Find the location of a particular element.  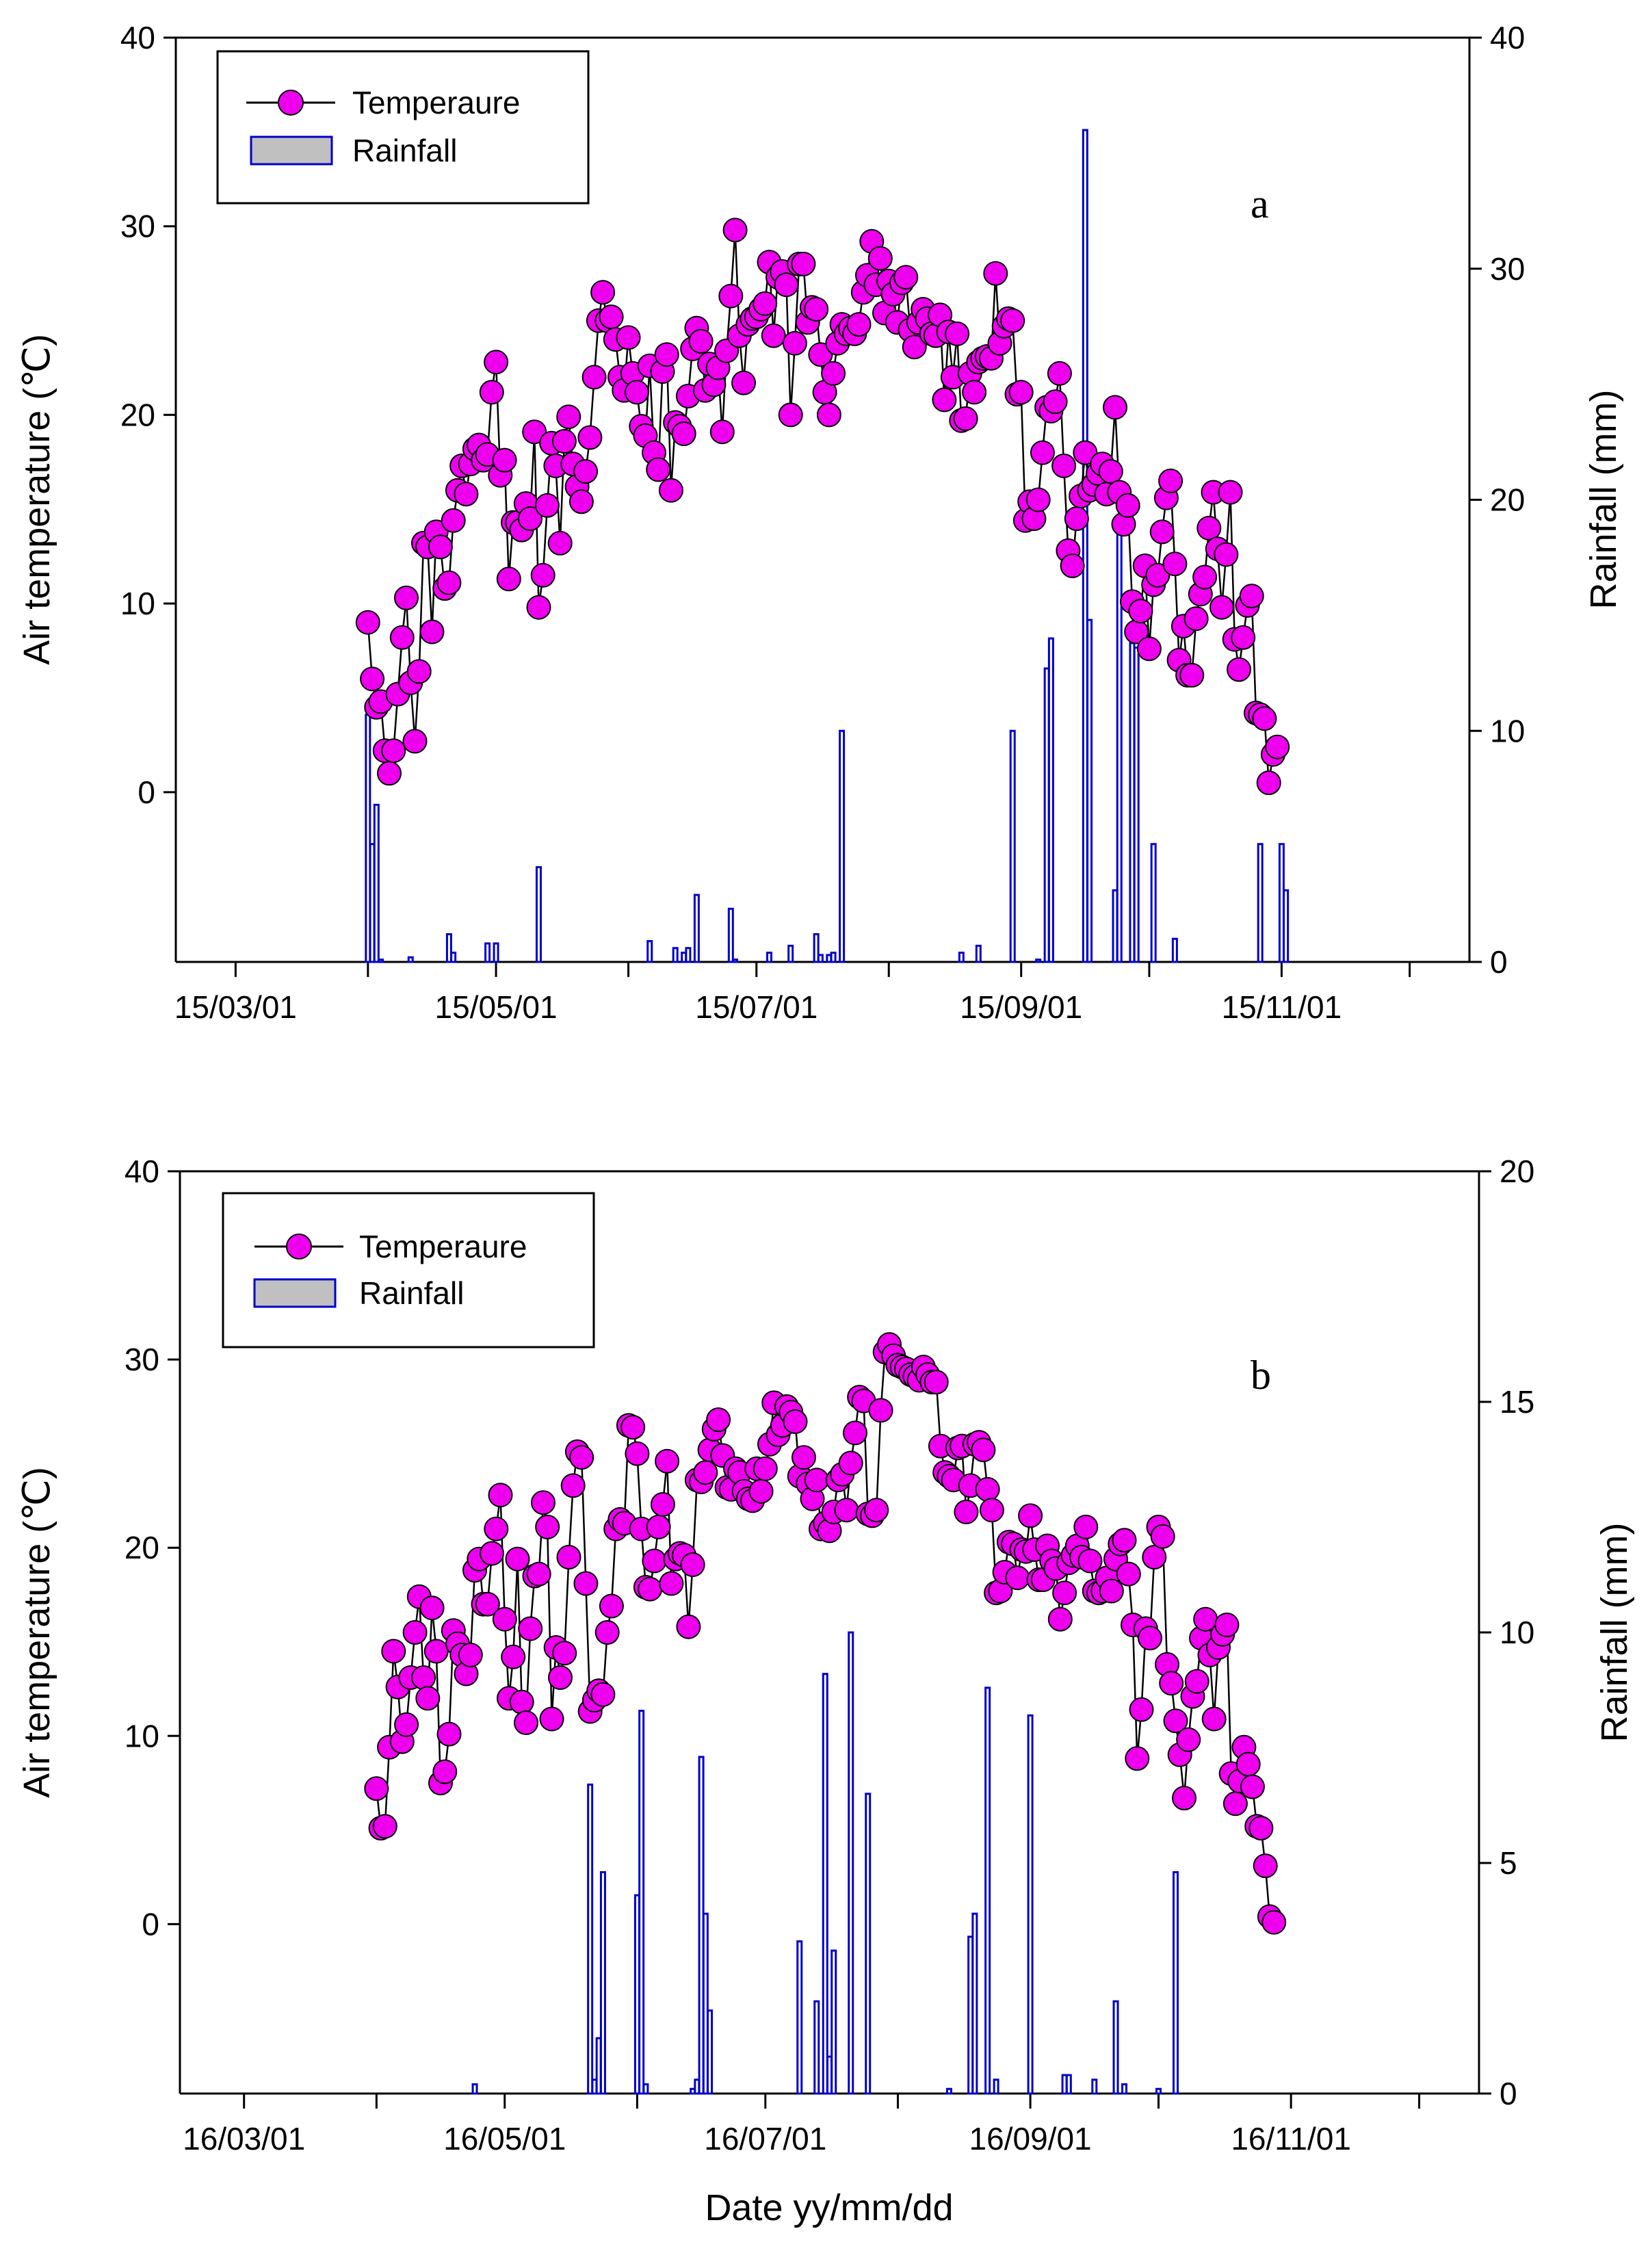

y-axis-title-right-b: Rainfall (mm) is located at coordinates (1614, 1632).